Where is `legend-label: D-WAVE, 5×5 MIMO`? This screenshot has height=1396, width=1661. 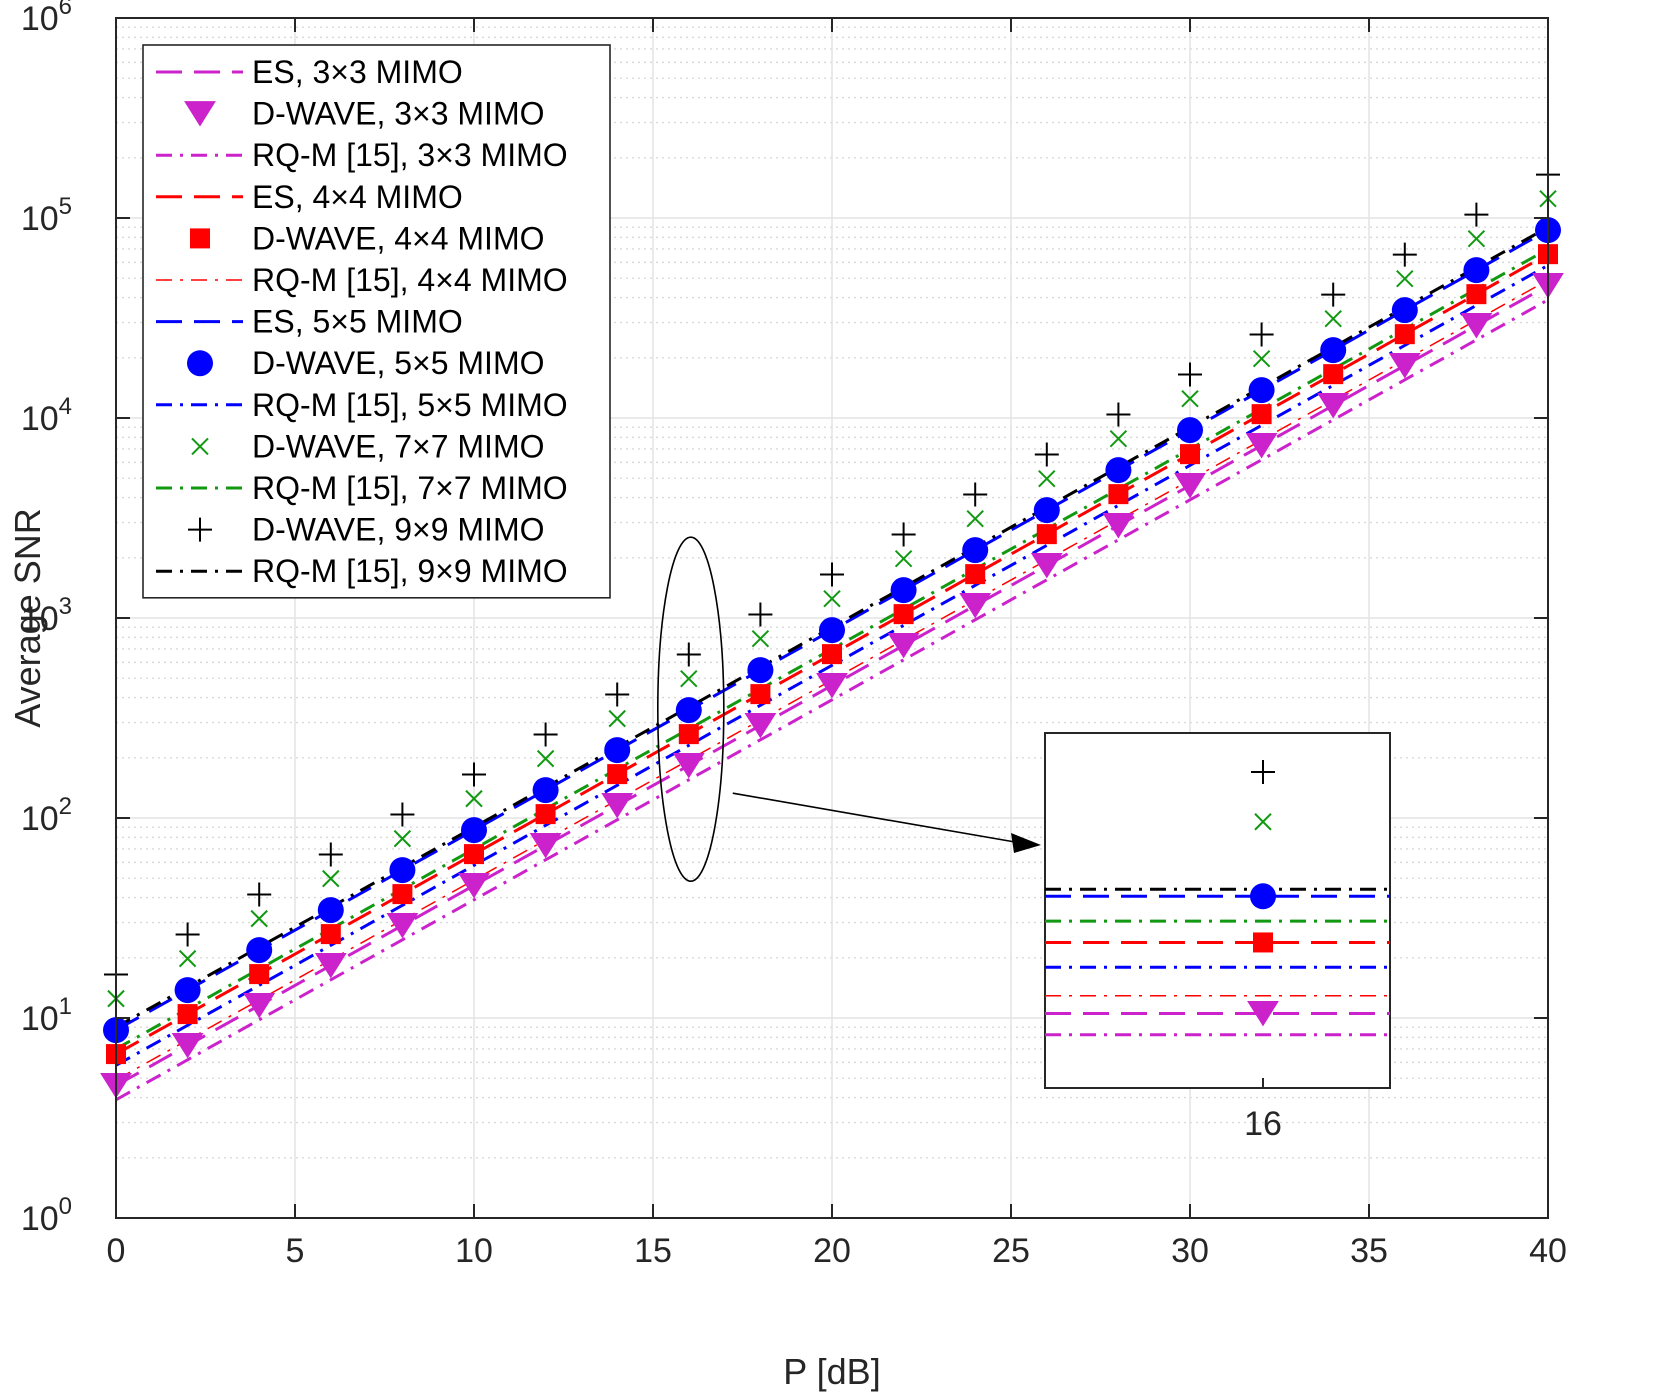 legend-label: D-WAVE, 5×5 MIMO is located at coordinates (398, 363).